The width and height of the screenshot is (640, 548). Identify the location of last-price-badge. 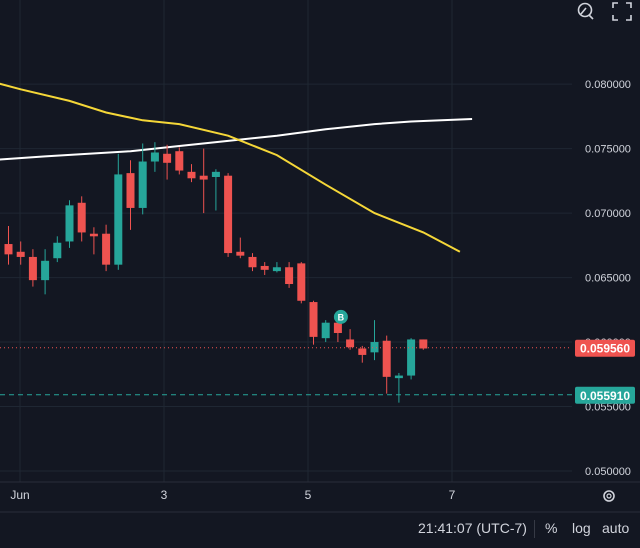
(605, 348).